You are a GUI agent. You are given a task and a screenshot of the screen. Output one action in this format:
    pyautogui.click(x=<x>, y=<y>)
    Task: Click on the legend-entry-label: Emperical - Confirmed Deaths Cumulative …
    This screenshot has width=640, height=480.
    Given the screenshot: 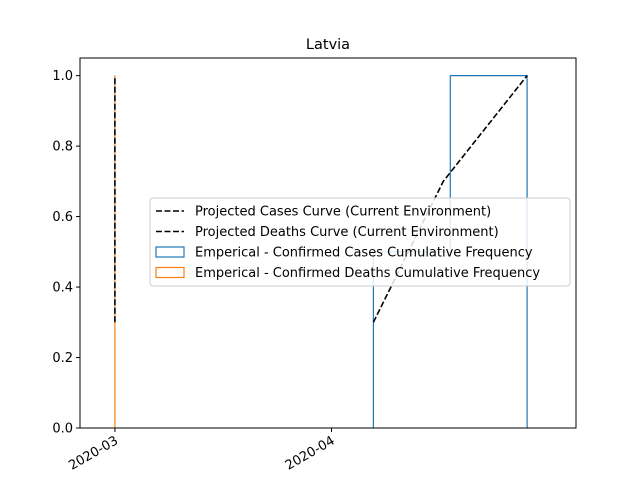 What is the action you would take?
    pyautogui.click(x=367, y=273)
    